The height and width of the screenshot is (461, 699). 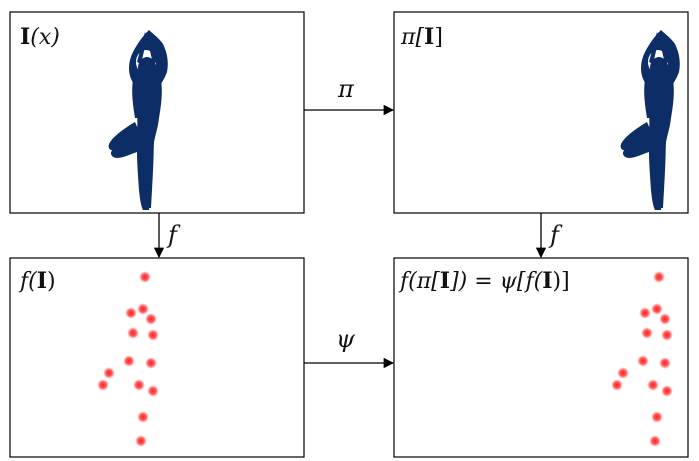 What do you see at coordinates (40, 37) in the screenshot?
I see `panel-label-input: I(x)` at bounding box center [40, 37].